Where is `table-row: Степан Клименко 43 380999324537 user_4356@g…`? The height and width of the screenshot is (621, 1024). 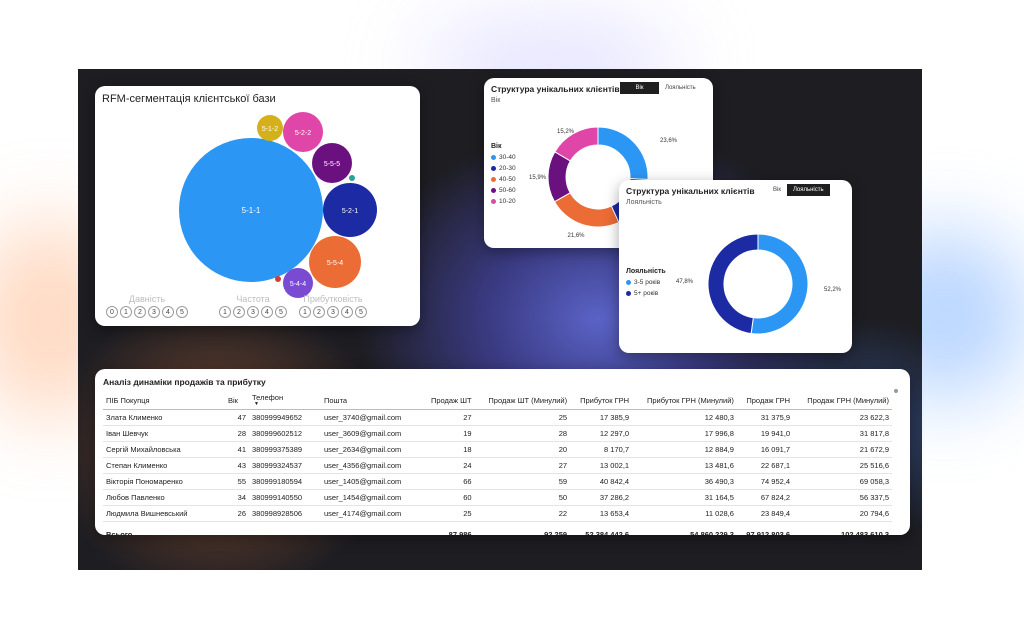 table-row: Степан Клименко 43 380999324537 user_4356@g… is located at coordinates (497, 465).